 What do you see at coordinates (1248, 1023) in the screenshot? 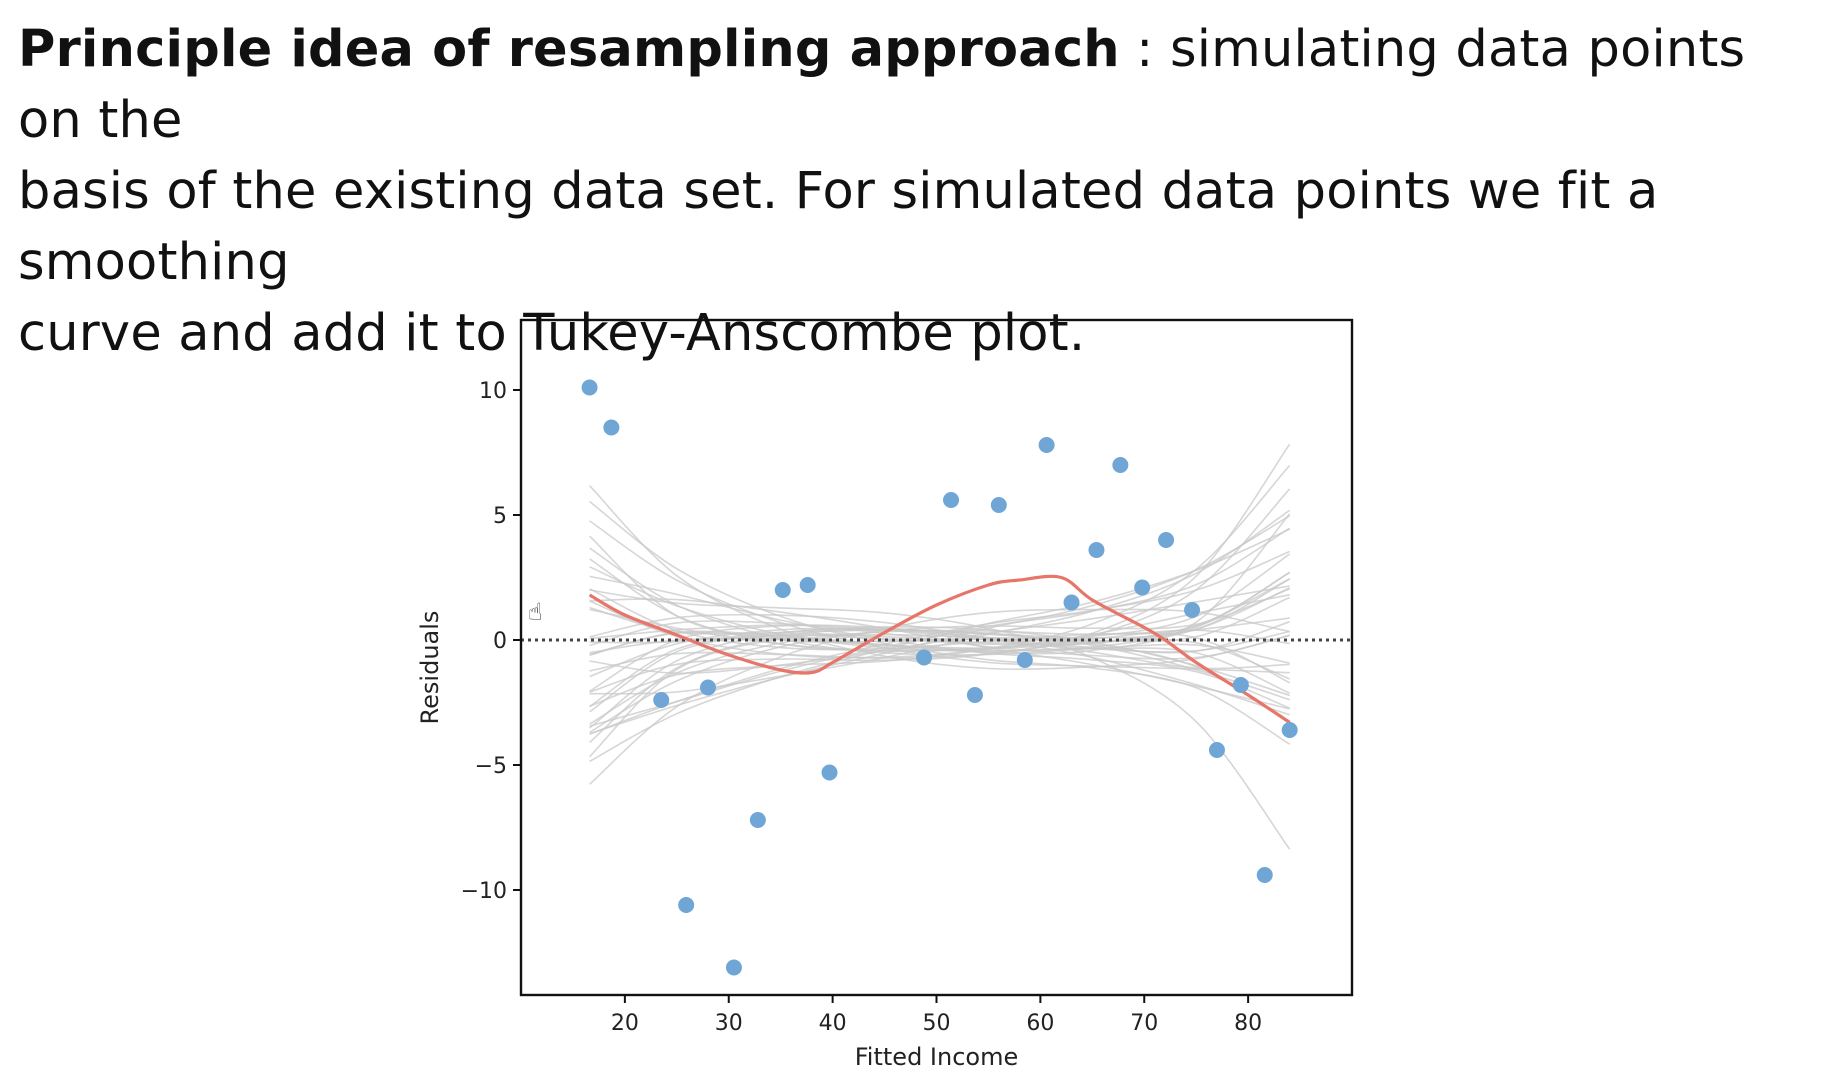
I see `x-tick-label: 80` at bounding box center [1248, 1023].